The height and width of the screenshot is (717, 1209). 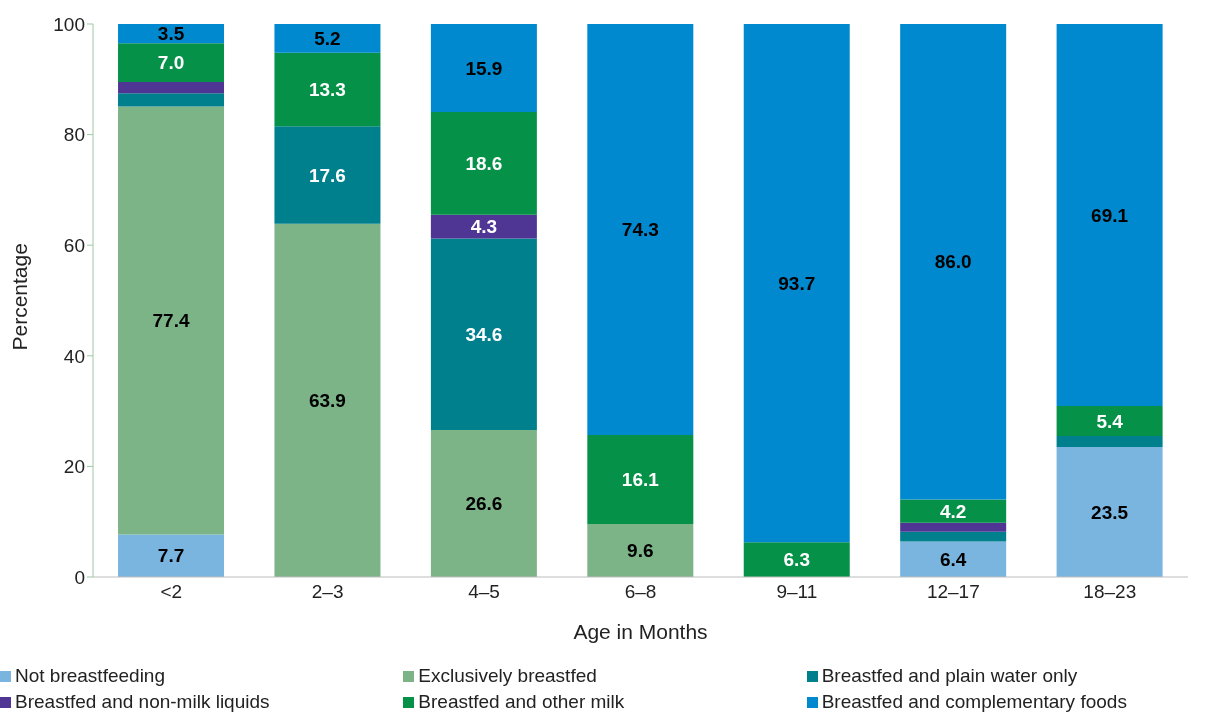 I want to click on y-axis-title: Percentage, so click(x=20, y=297).